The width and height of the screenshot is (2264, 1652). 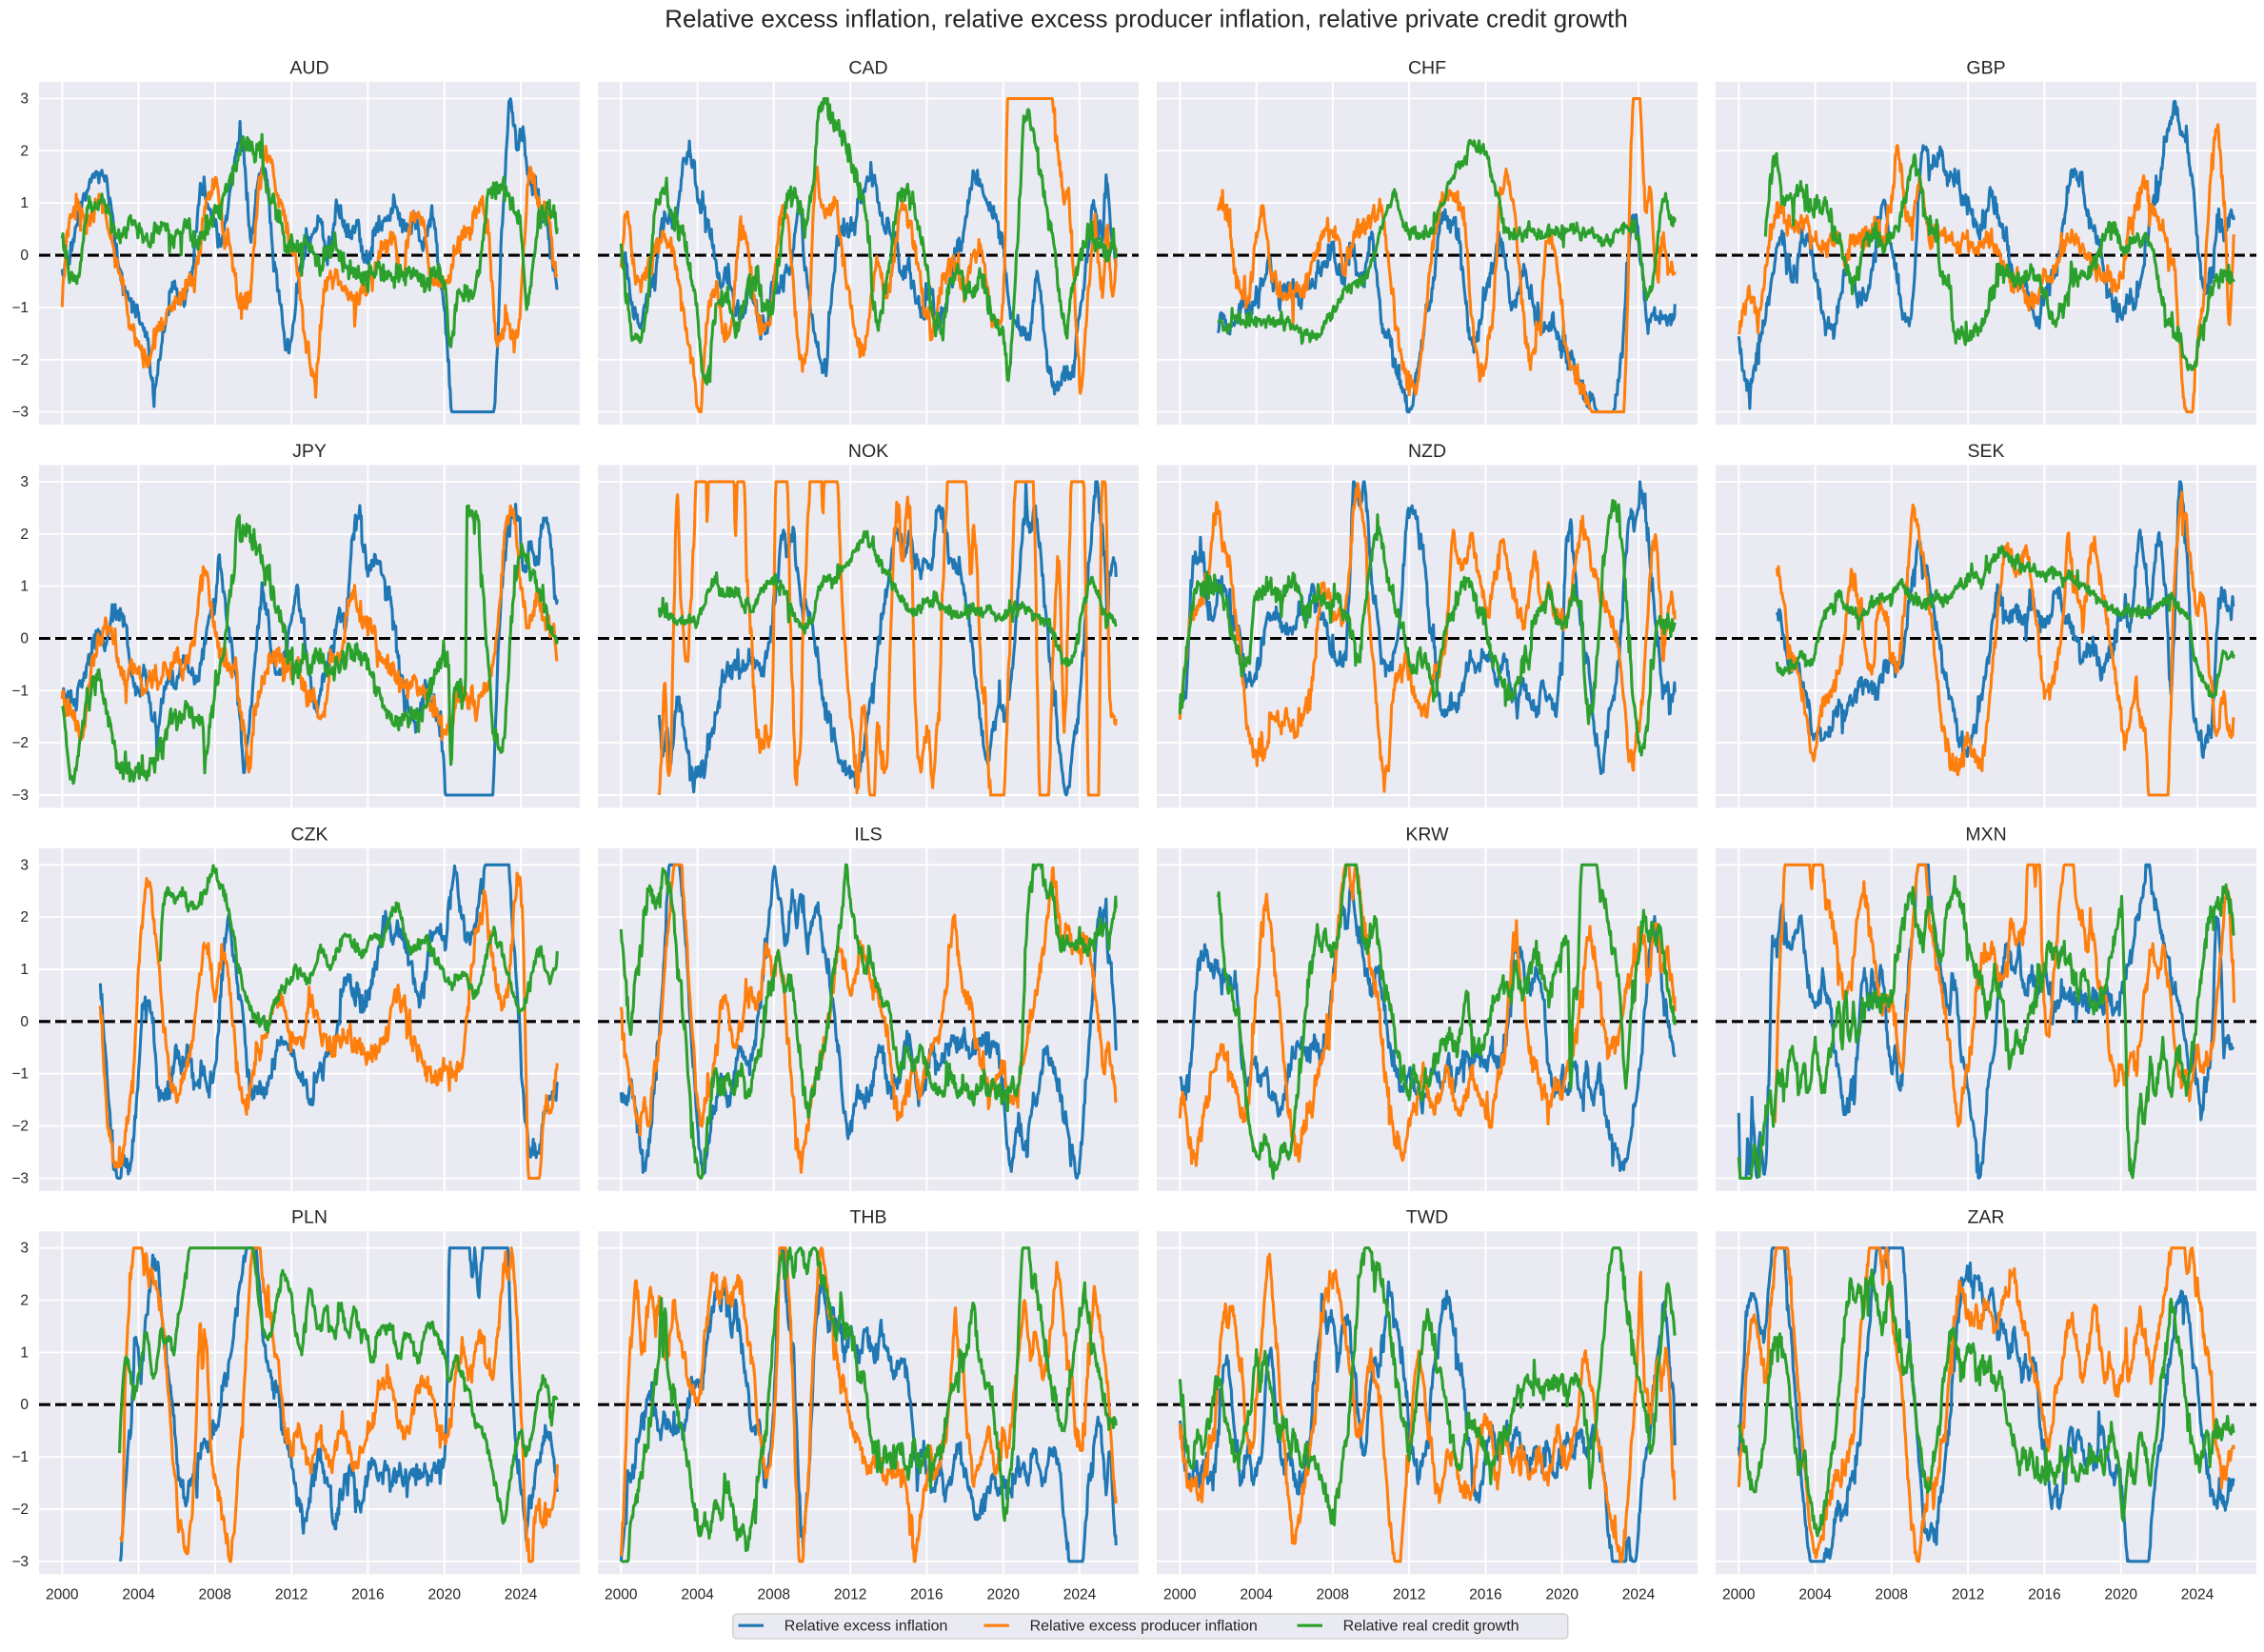 I want to click on svg-text: CAD, so click(x=867, y=68).